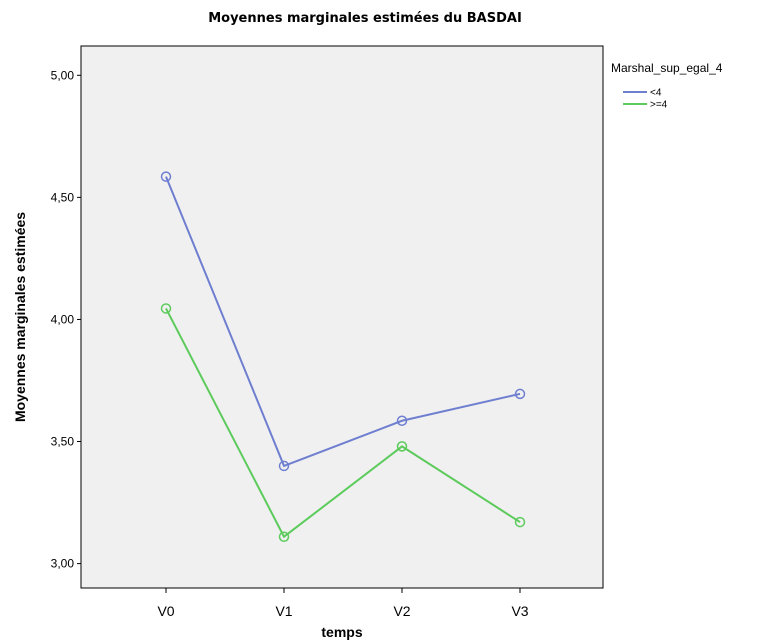 The image size is (774, 642). Describe the element at coordinates (283, 611) in the screenshot. I see `x-tick-label: V1` at that location.